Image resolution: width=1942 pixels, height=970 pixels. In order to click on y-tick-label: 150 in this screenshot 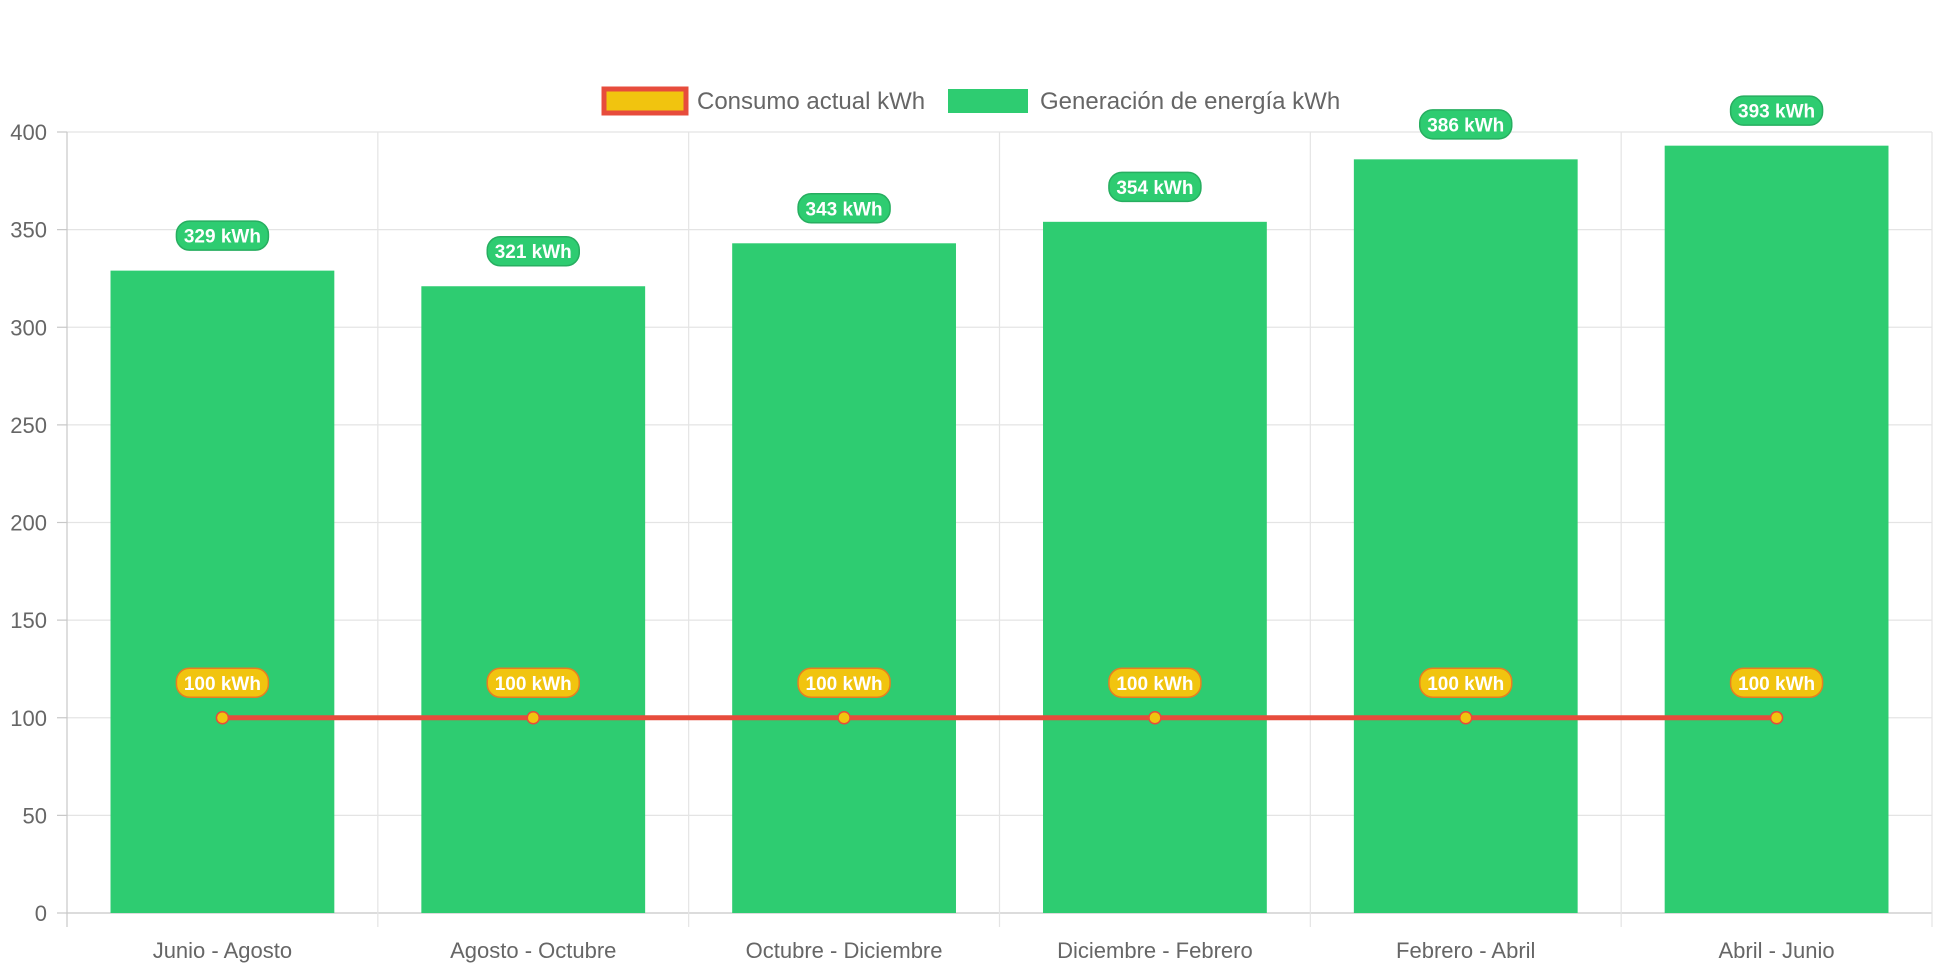, I will do `click(28, 620)`.